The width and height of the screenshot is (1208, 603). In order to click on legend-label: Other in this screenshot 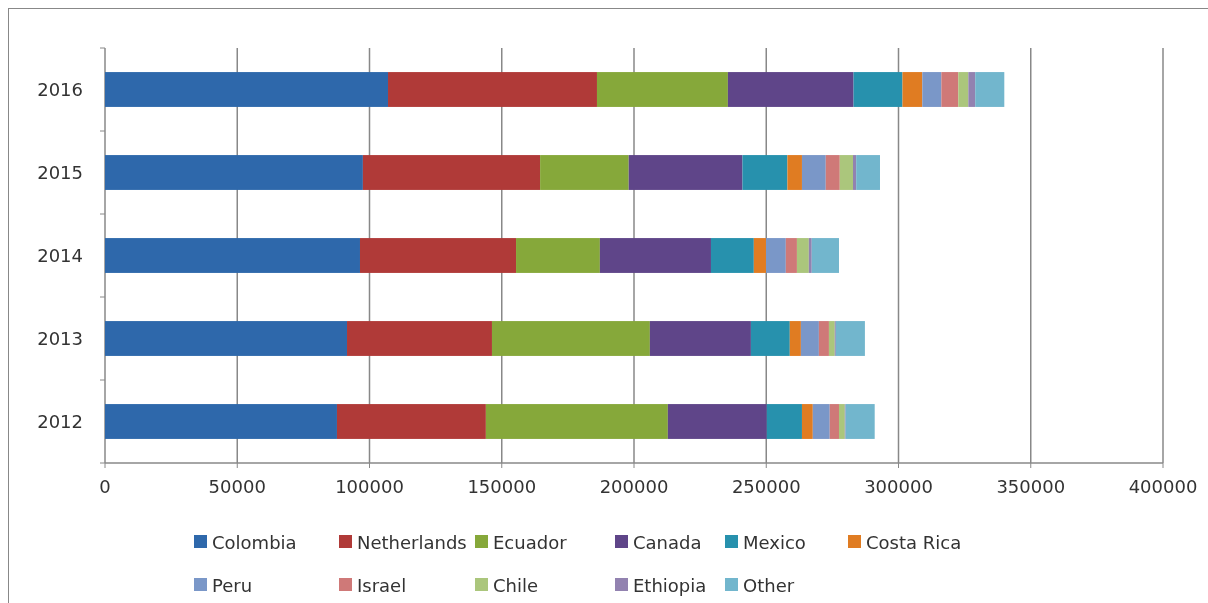, I will do `click(769, 585)`.